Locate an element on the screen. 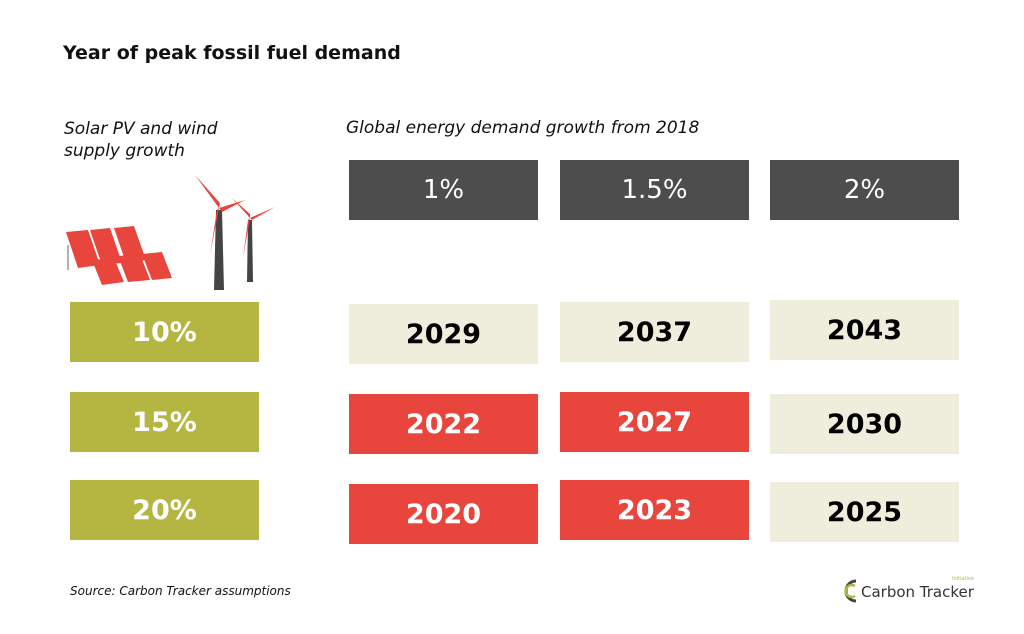 Image resolution: width=1024 pixels, height=634 pixels. solar-wind-illustration is located at coordinates (170, 232).